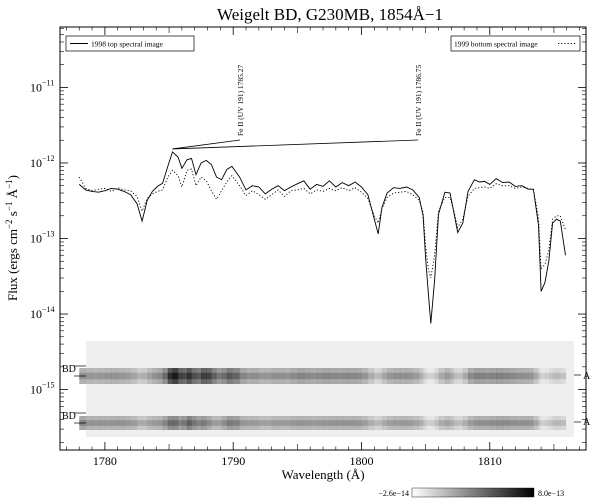  What do you see at coordinates (130, 43) in the screenshot?
I see `legend-left: 1998 top spectral image` at bounding box center [130, 43].